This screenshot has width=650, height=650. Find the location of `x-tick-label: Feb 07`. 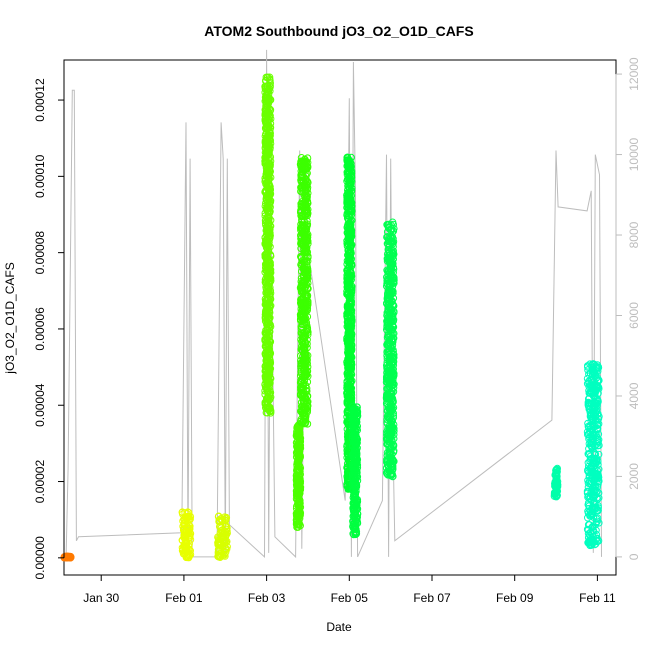

x-tick-label: Feb 07 is located at coordinates (432, 598).